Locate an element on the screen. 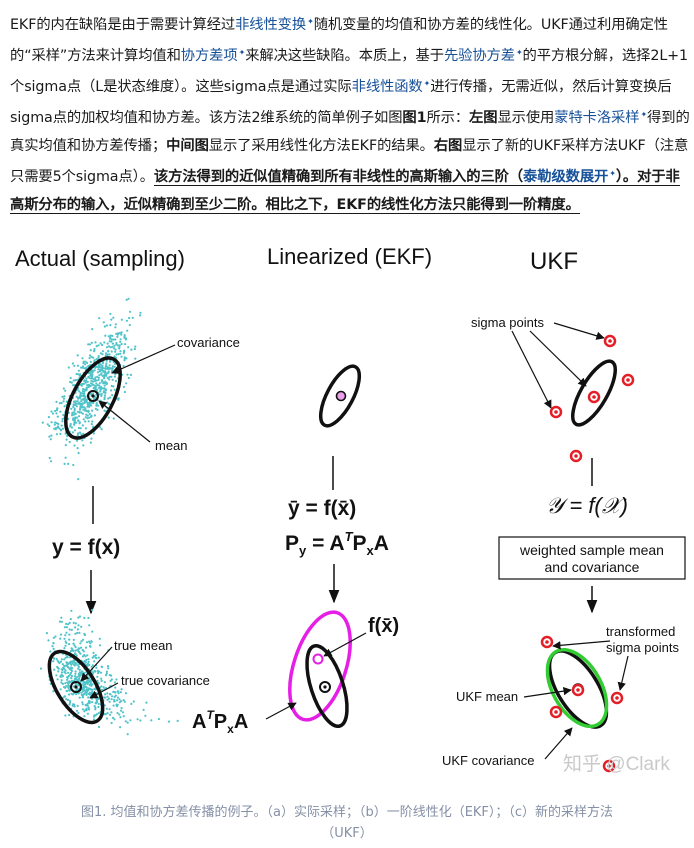 The image size is (694, 848). link-nonlinear-transform: 非线性变换 is located at coordinates (274, 25).